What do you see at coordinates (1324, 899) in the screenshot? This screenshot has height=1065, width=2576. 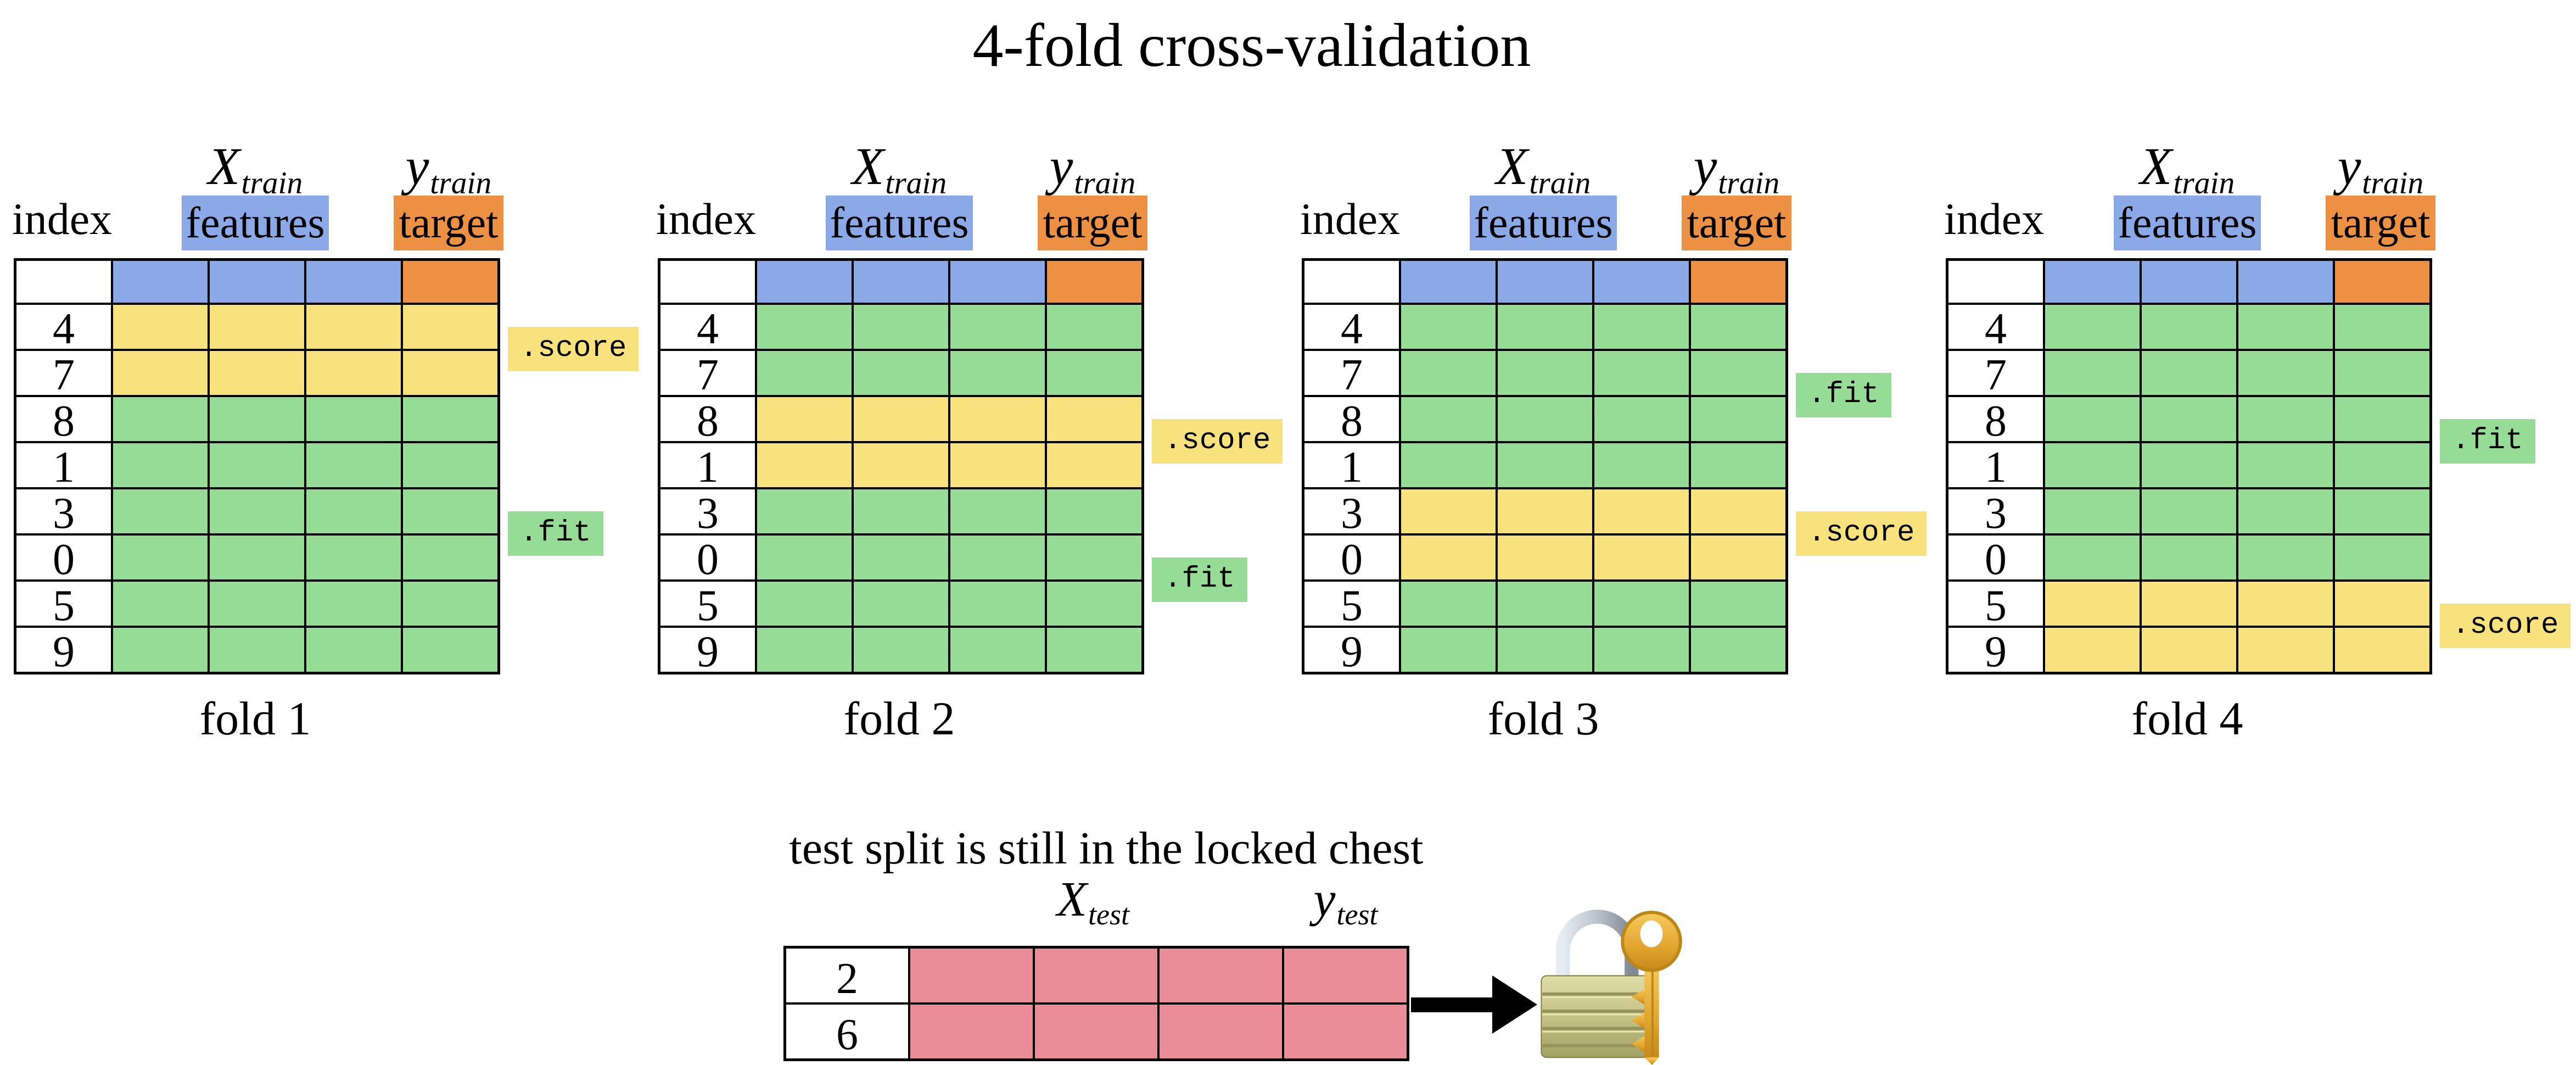 I see `y-test-main: y` at bounding box center [1324, 899].